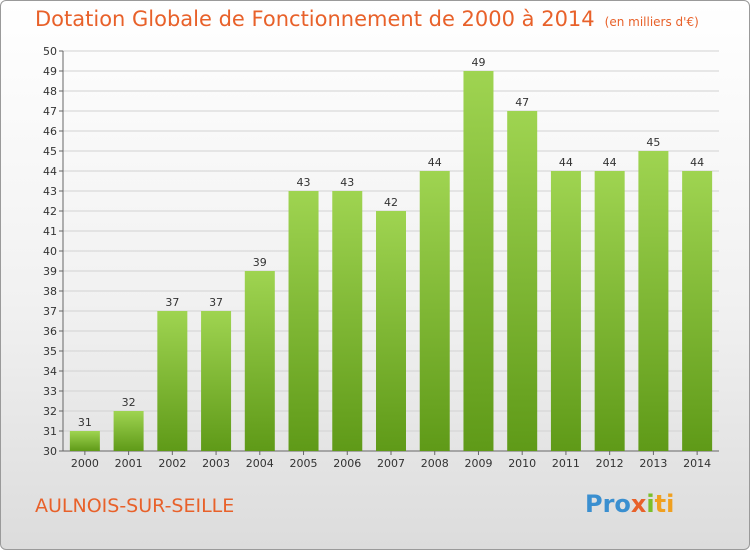 The width and height of the screenshot is (750, 550). Describe the element at coordinates (50, 431) in the screenshot. I see `y-tick-label: 31` at that location.